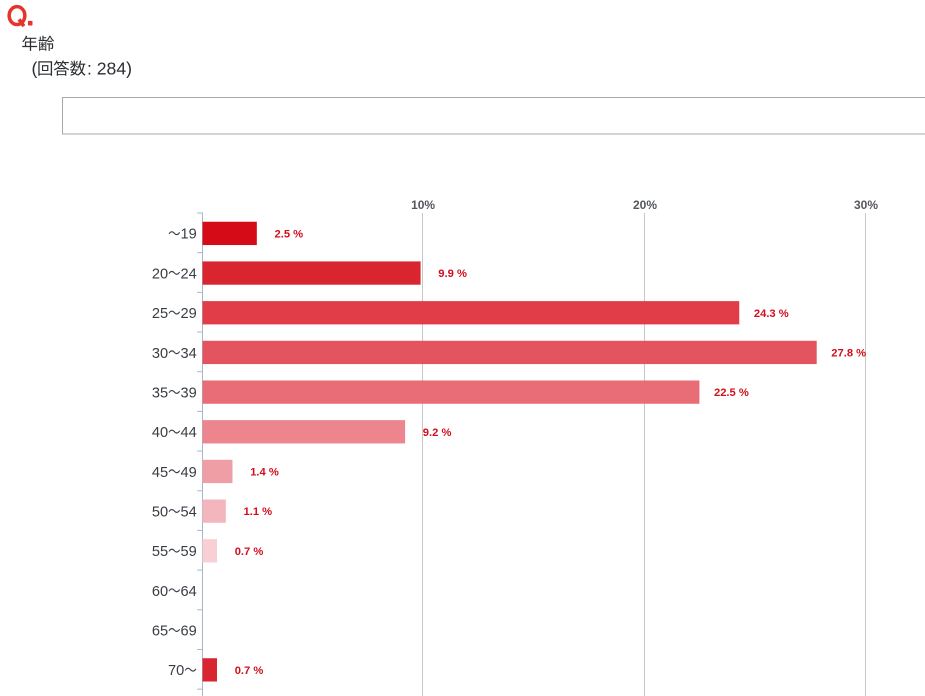 The image size is (925, 696). I want to click on svg-text: 25, so click(160, 314).